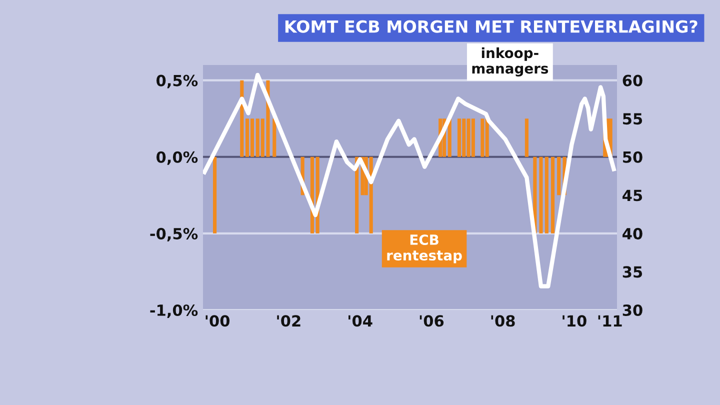  Describe the element at coordinates (360, 321) in the screenshot. I see `x-tick-label: '04` at that location.